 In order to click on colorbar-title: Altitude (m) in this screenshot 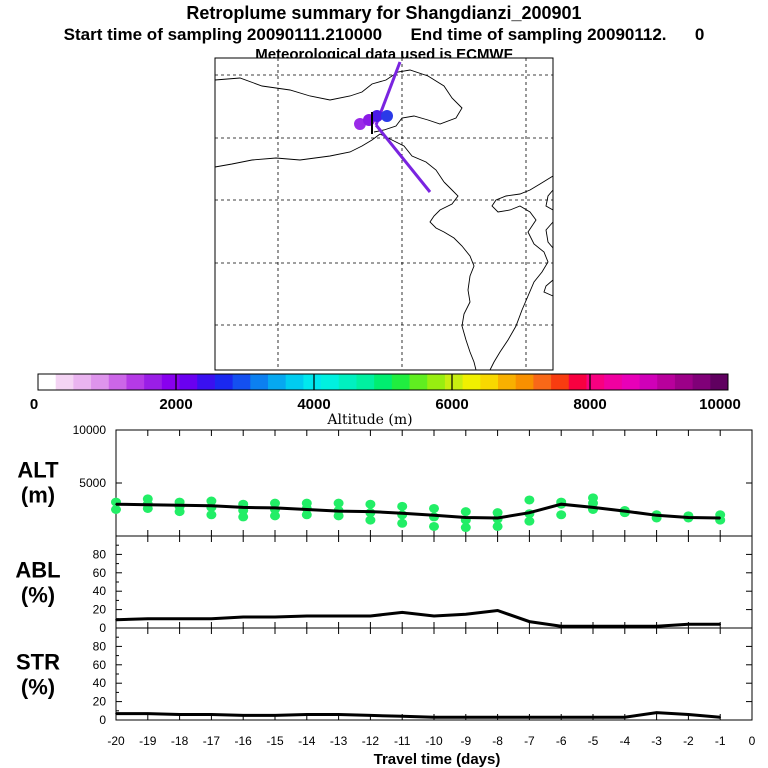, I will do `click(369, 420)`.